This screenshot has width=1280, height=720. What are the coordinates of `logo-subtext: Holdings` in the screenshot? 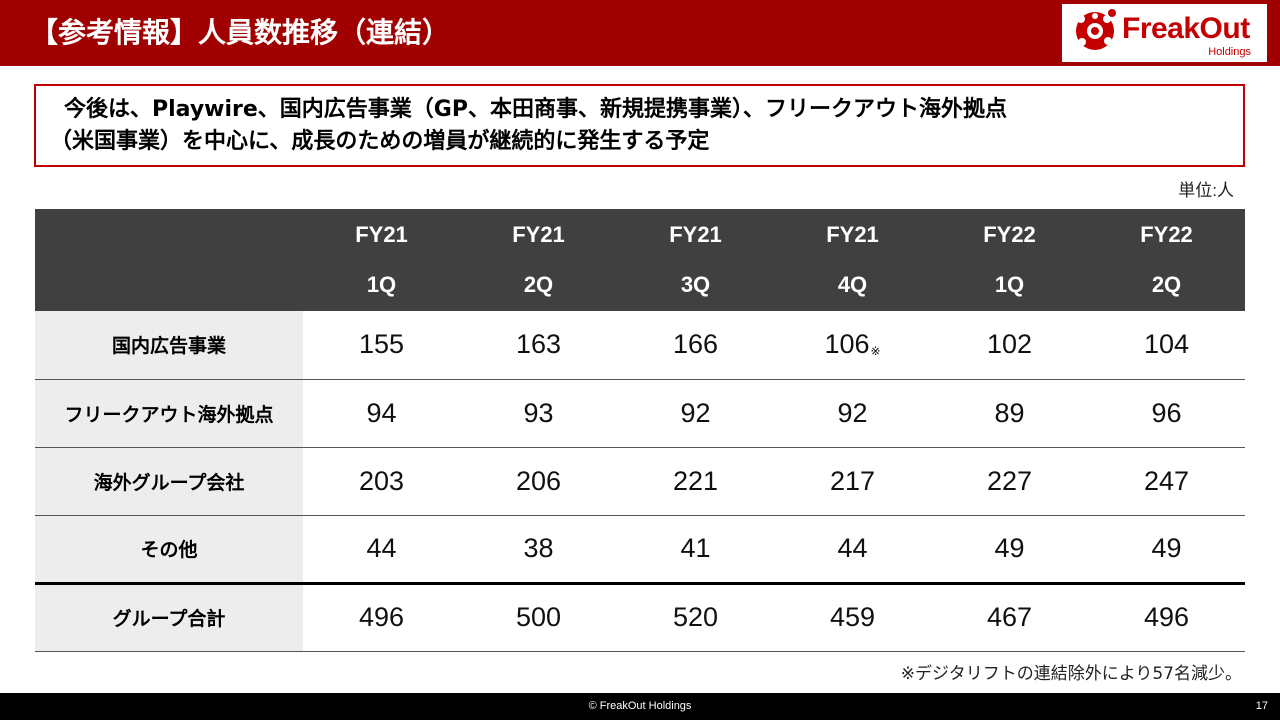 It's located at (1229, 52).